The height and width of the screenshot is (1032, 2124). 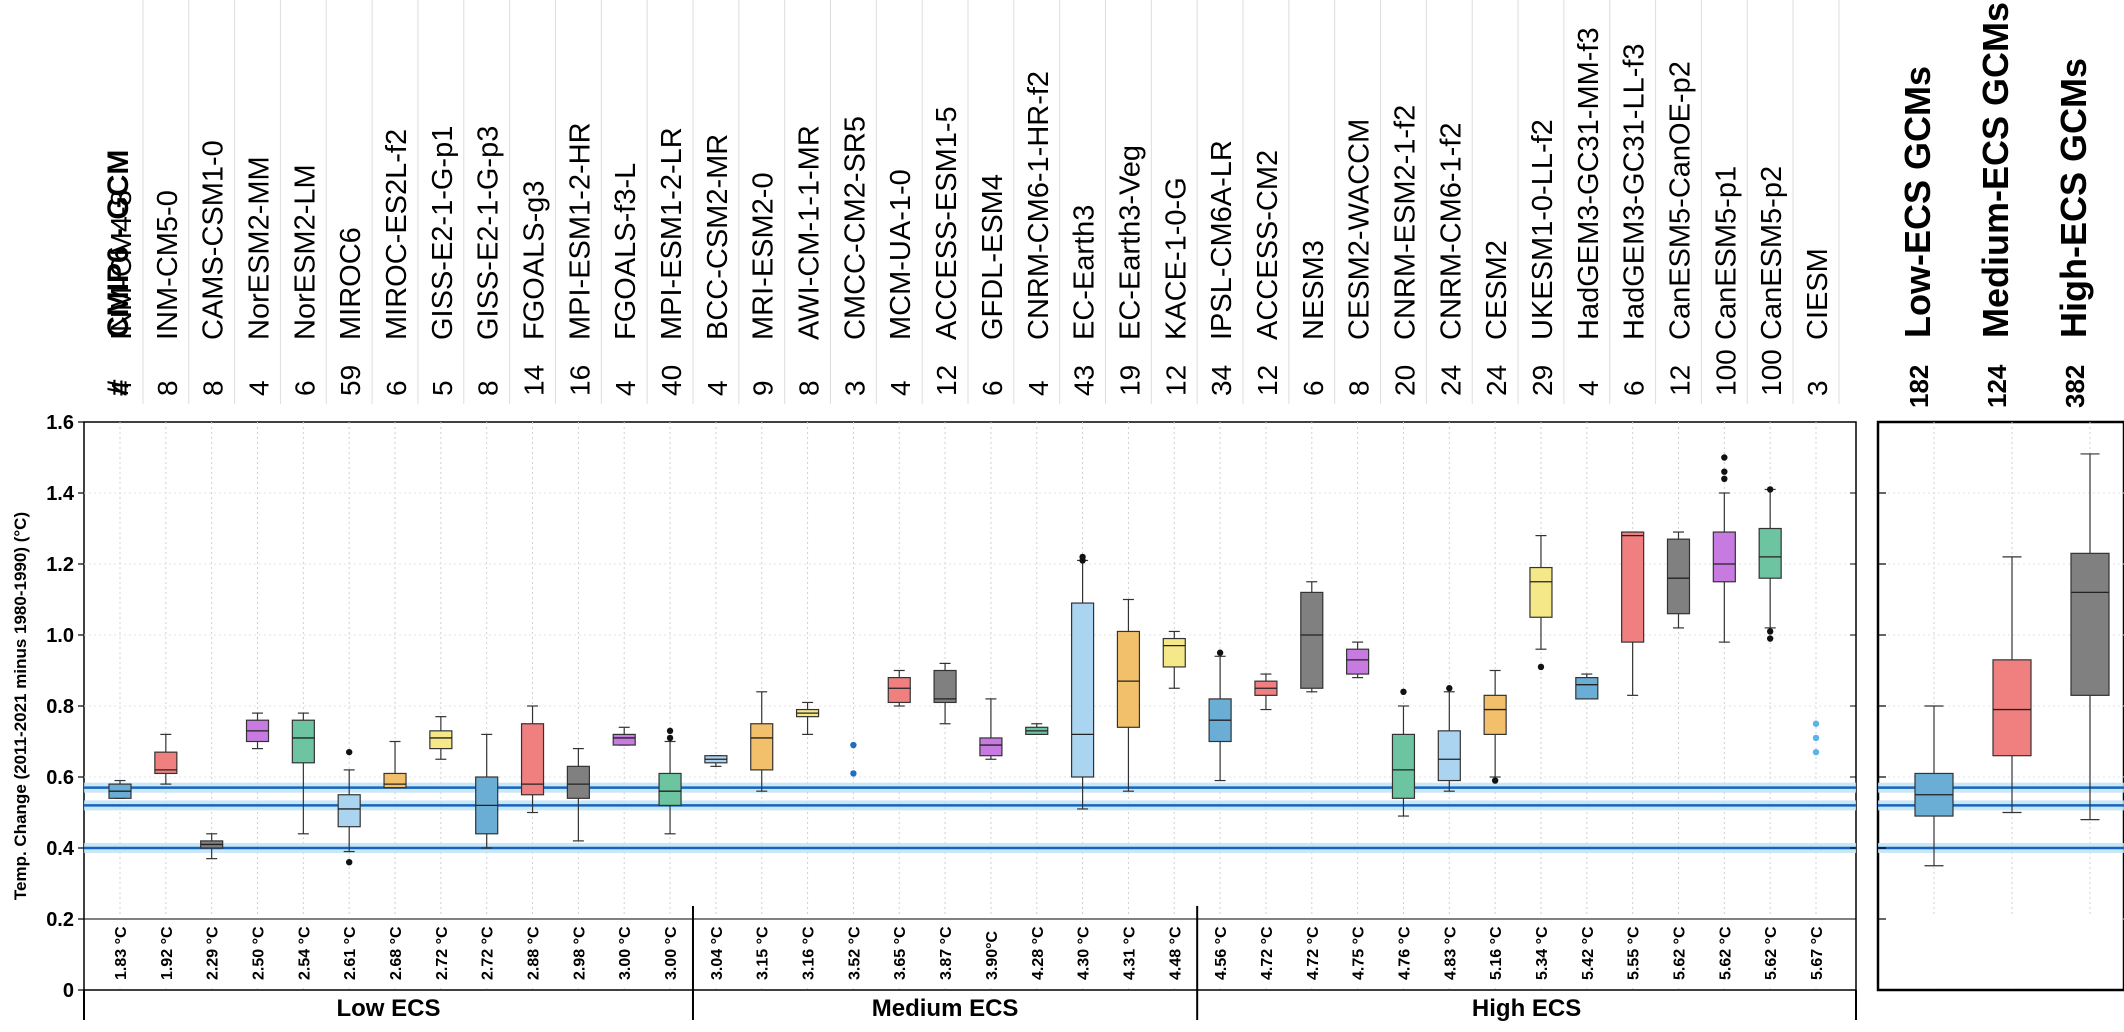 What do you see at coordinates (1526, 1008) in the screenshot?
I see `group-label: High ECS` at bounding box center [1526, 1008].